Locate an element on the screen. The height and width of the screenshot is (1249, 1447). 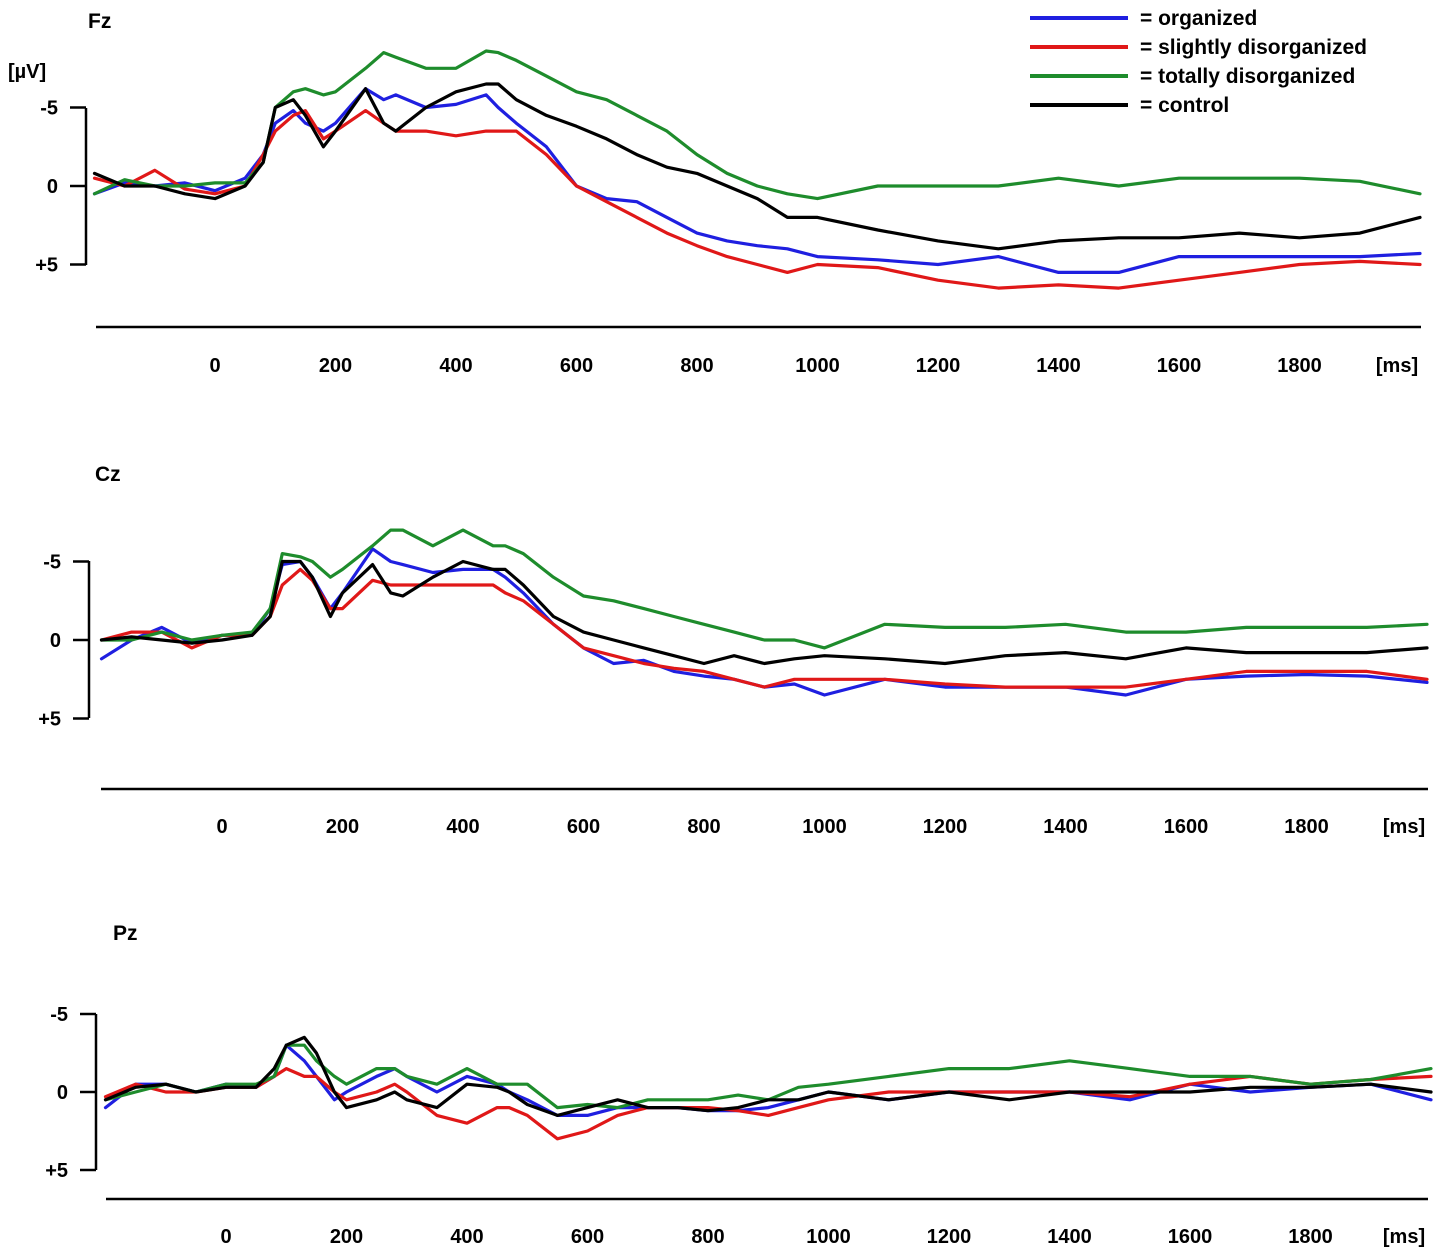
panel-label: Fz is located at coordinates (99, 21).